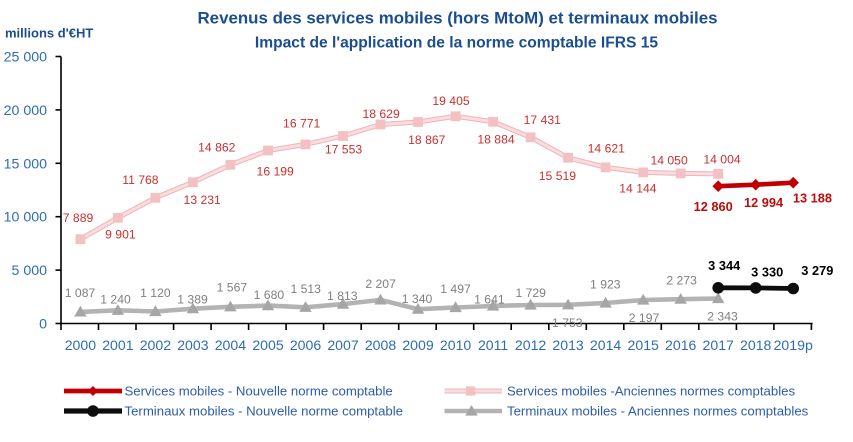 Image resolution: width=853 pixels, height=442 pixels. I want to click on svg-text: 2008, so click(381, 345).